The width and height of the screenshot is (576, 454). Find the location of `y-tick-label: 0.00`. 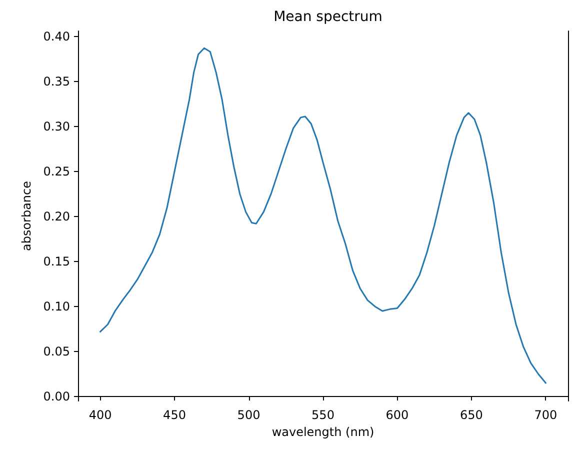

y-tick-label: 0.00 is located at coordinates (56, 397).